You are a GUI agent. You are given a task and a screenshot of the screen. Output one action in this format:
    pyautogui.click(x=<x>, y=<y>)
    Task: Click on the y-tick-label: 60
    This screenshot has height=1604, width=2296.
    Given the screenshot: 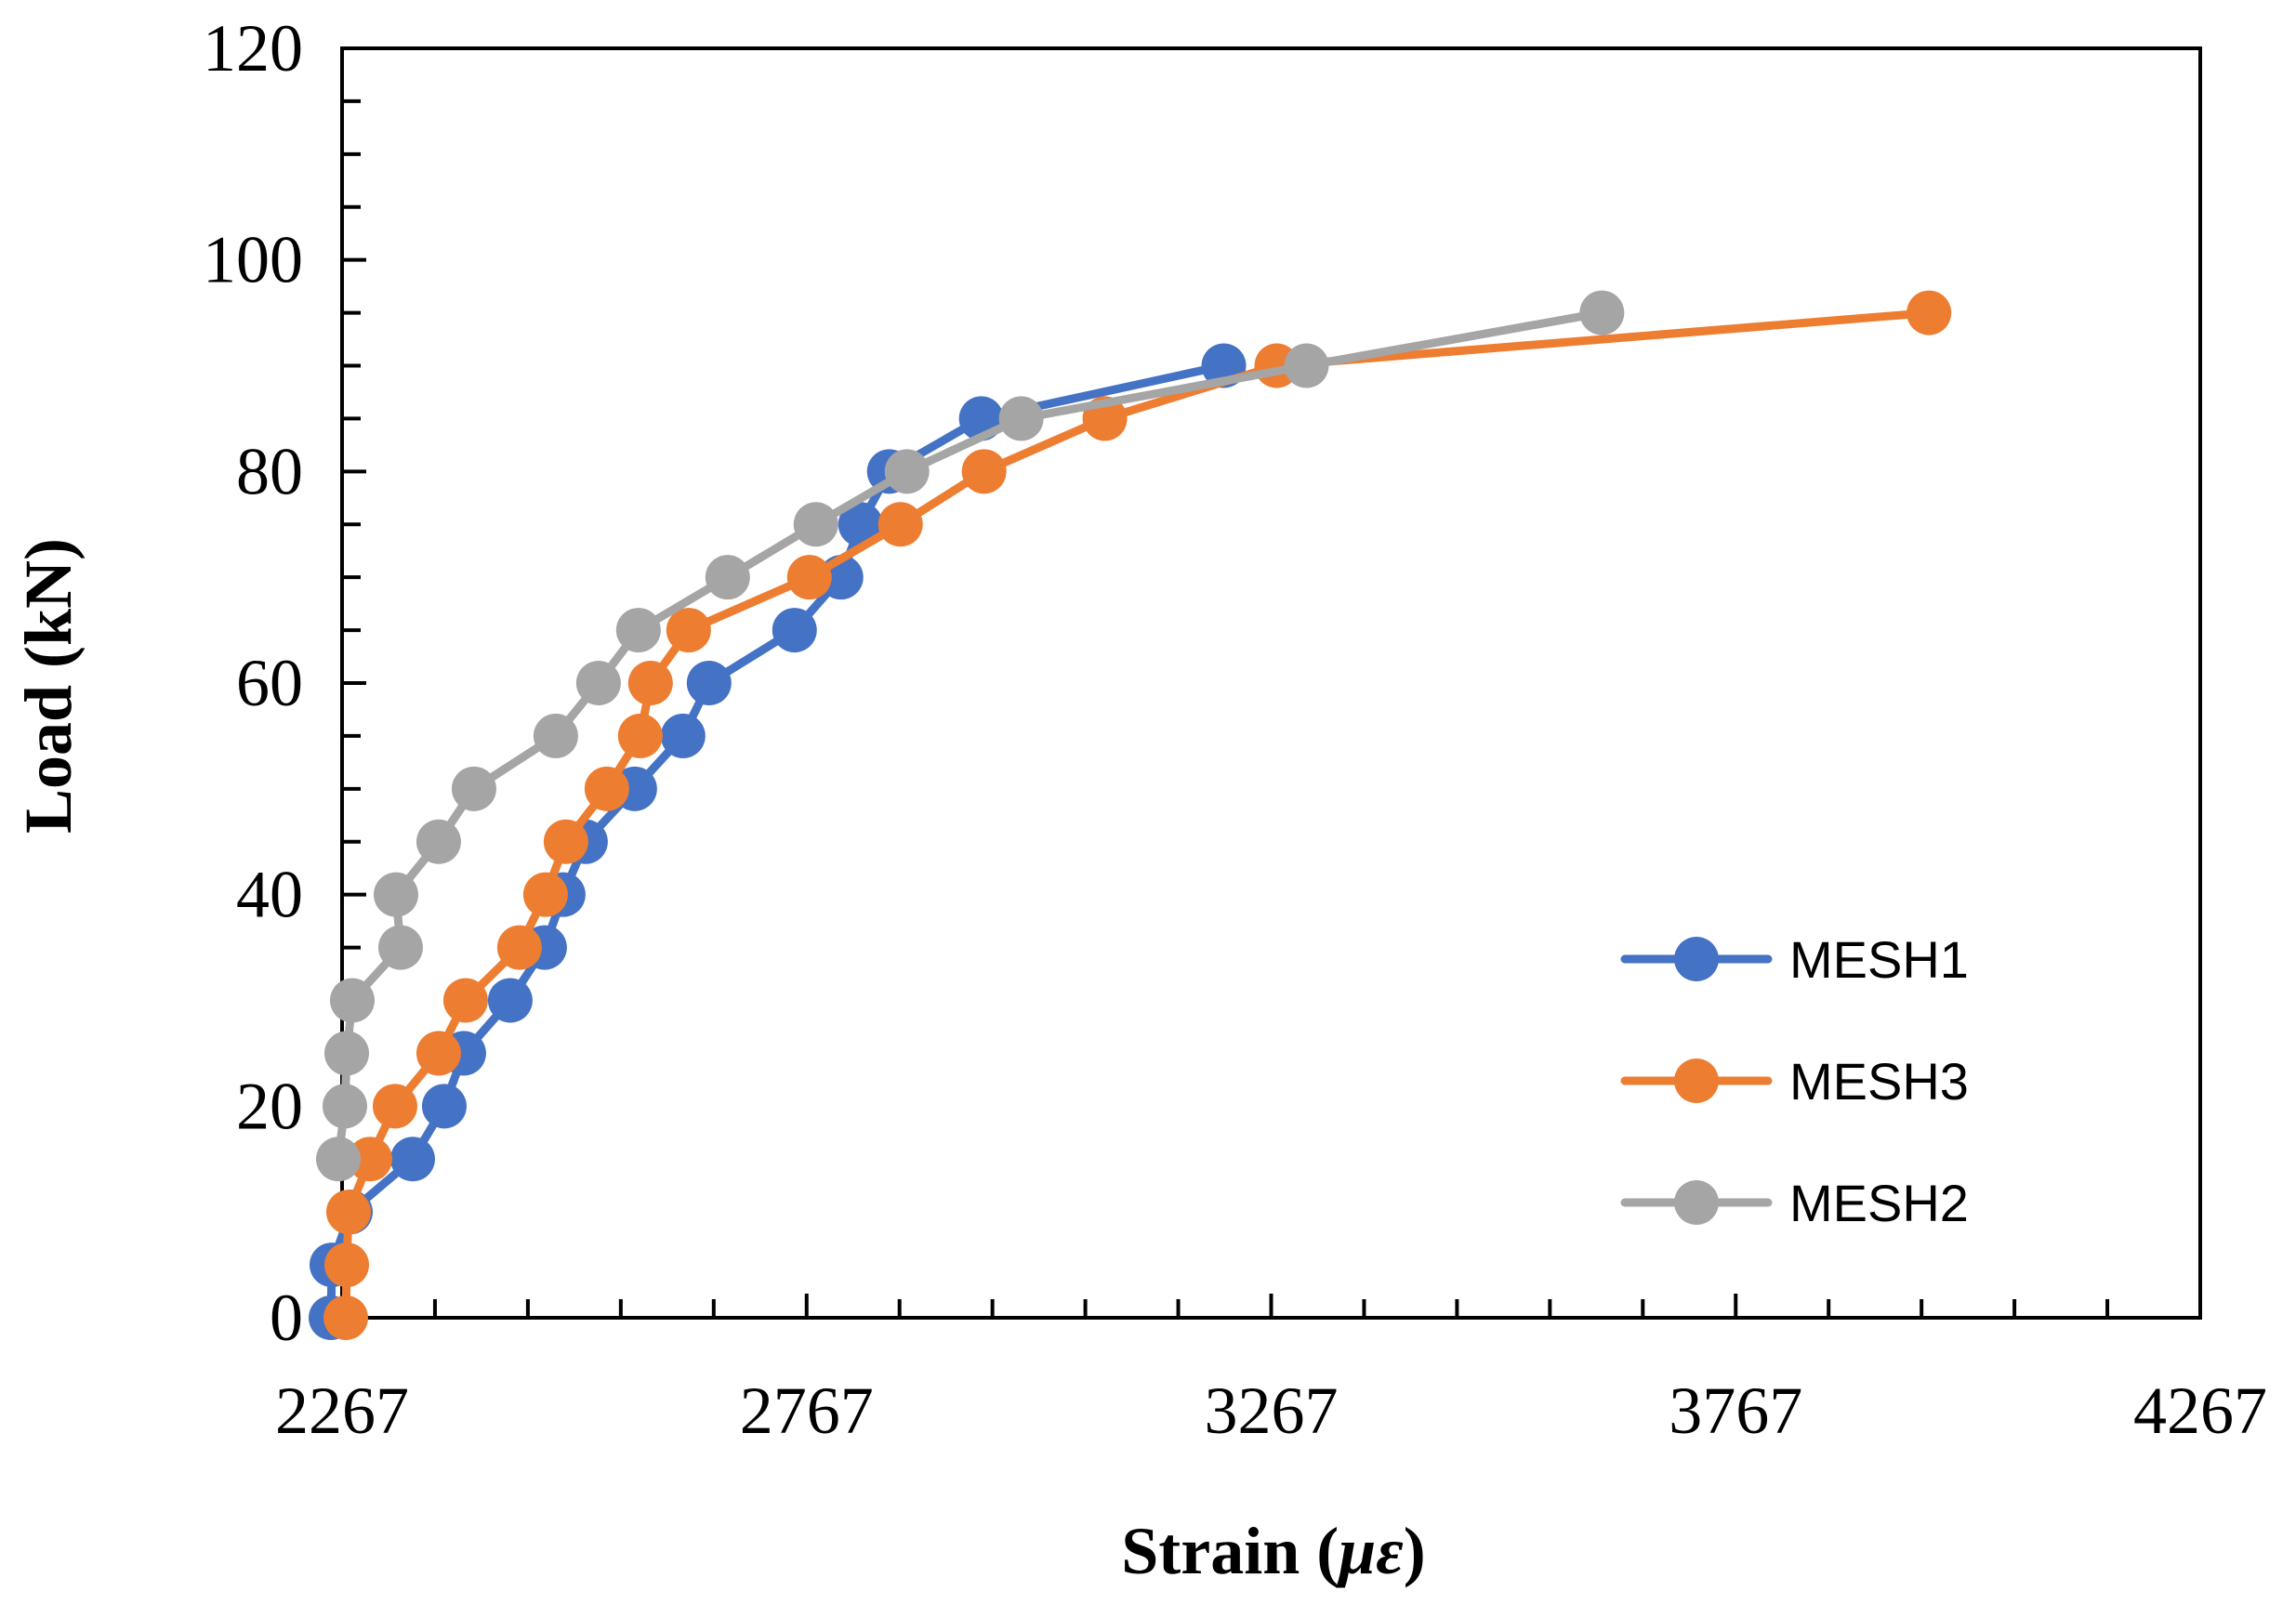 What is the action you would take?
    pyautogui.click(x=269, y=683)
    